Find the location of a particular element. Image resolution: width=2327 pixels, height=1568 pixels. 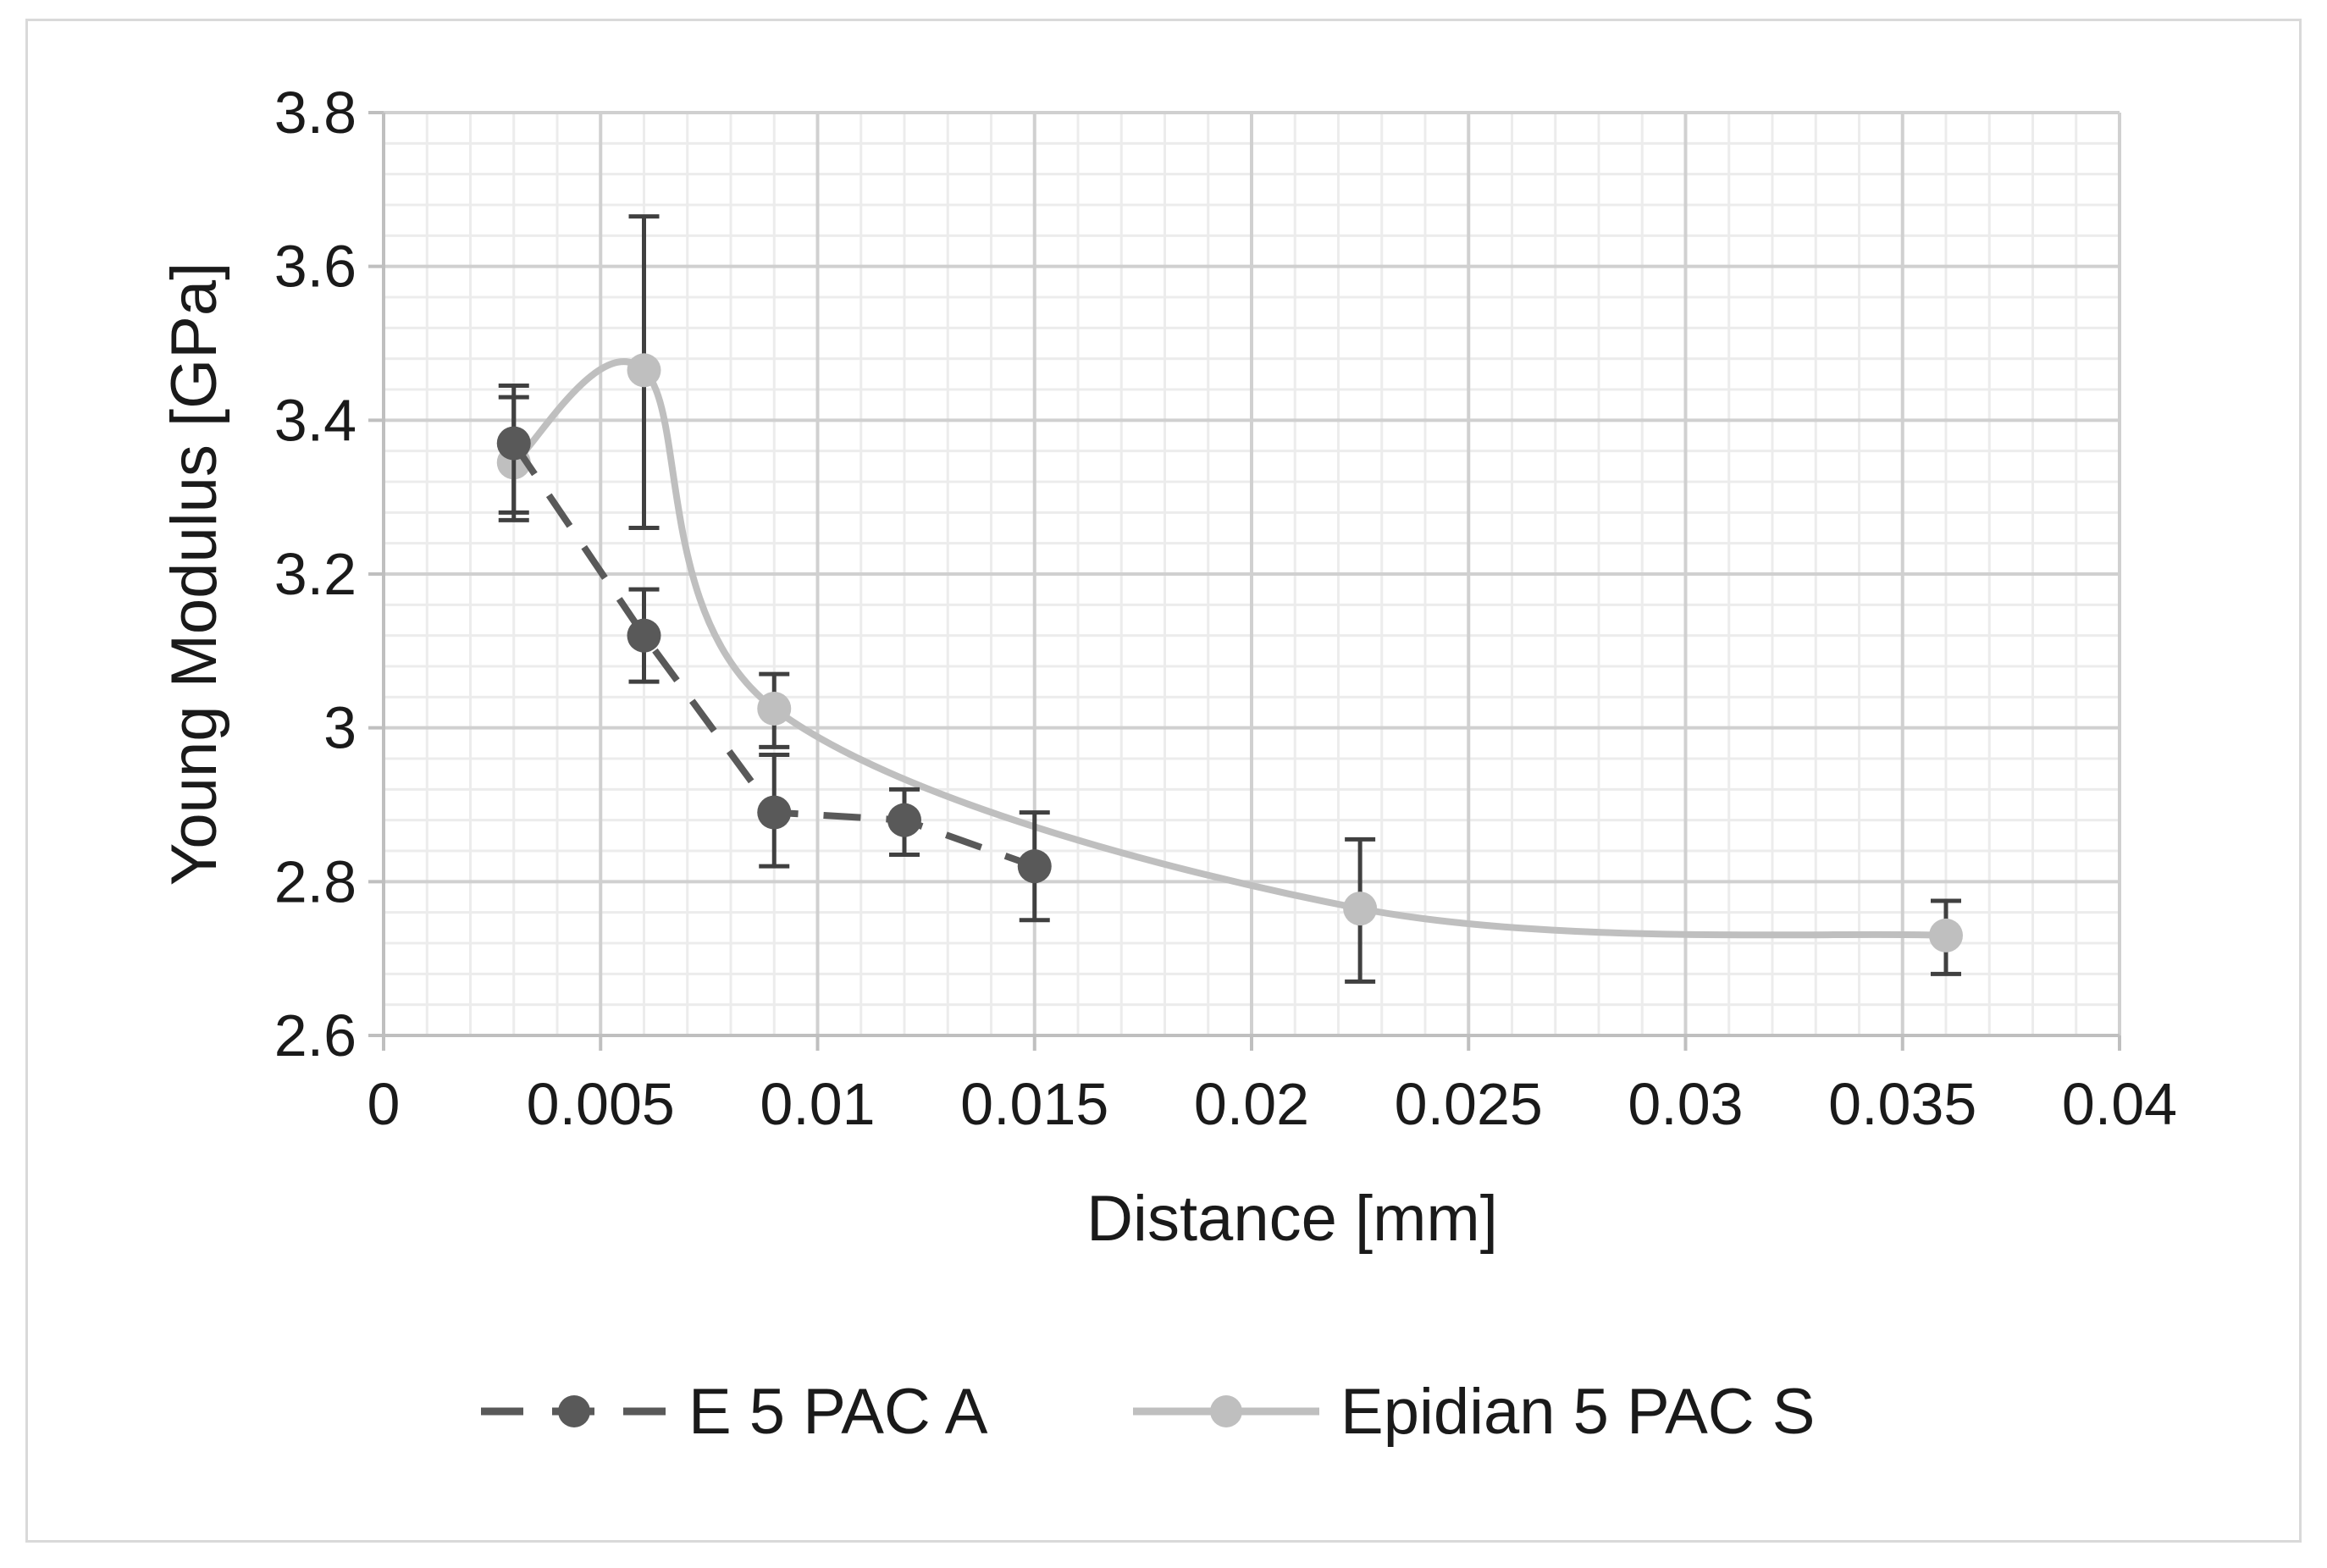

legend-label-e5paca: E 5 PAC A is located at coordinates (838, 1412).